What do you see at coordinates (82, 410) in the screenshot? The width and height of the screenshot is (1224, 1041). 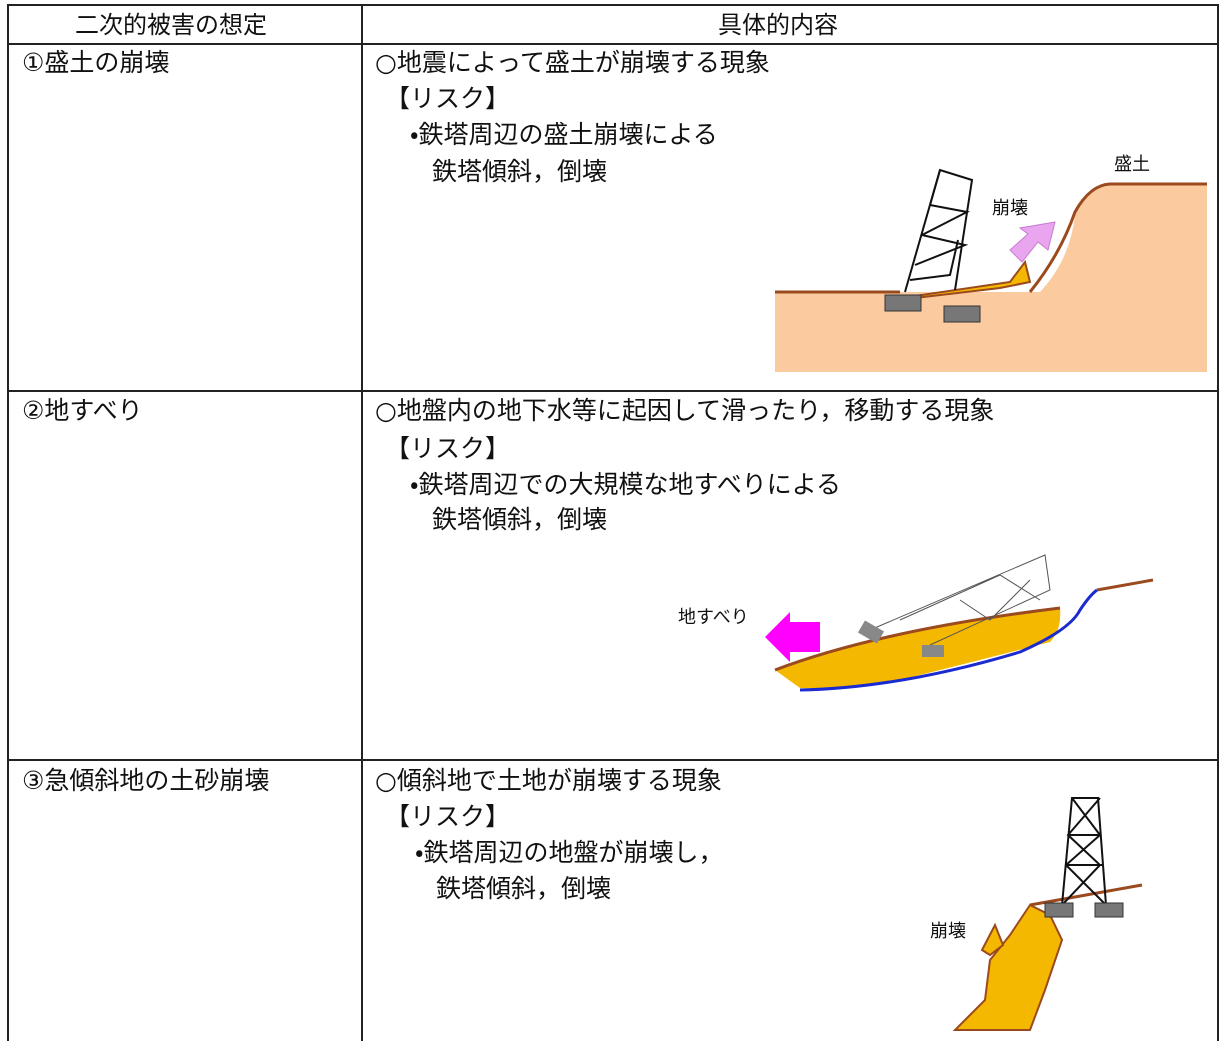 I see `hazard: ②地すべり` at bounding box center [82, 410].